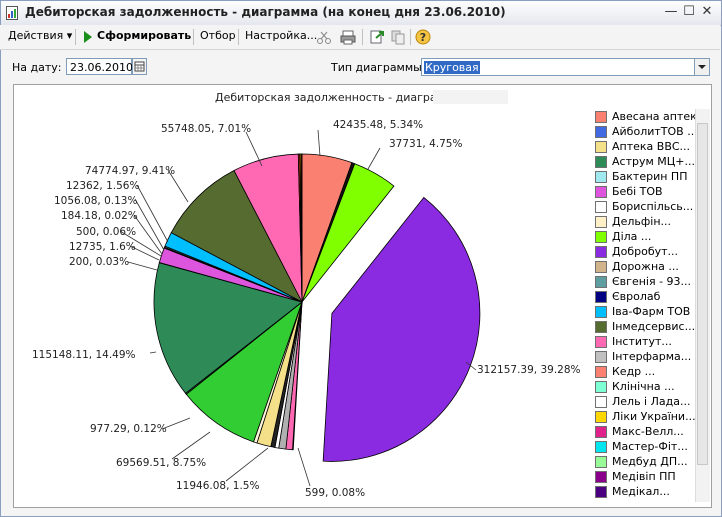 This screenshot has height=517, width=722. I want to click on export-icon, so click(377, 37).